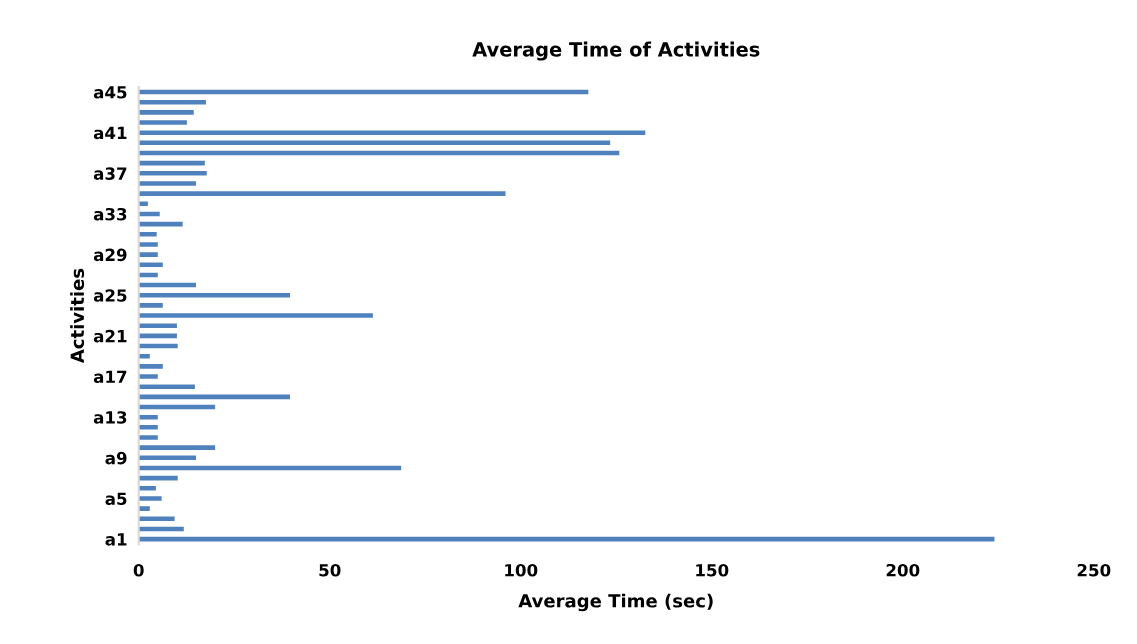  I want to click on x-axis-title: Average Time (sec), so click(615, 602).